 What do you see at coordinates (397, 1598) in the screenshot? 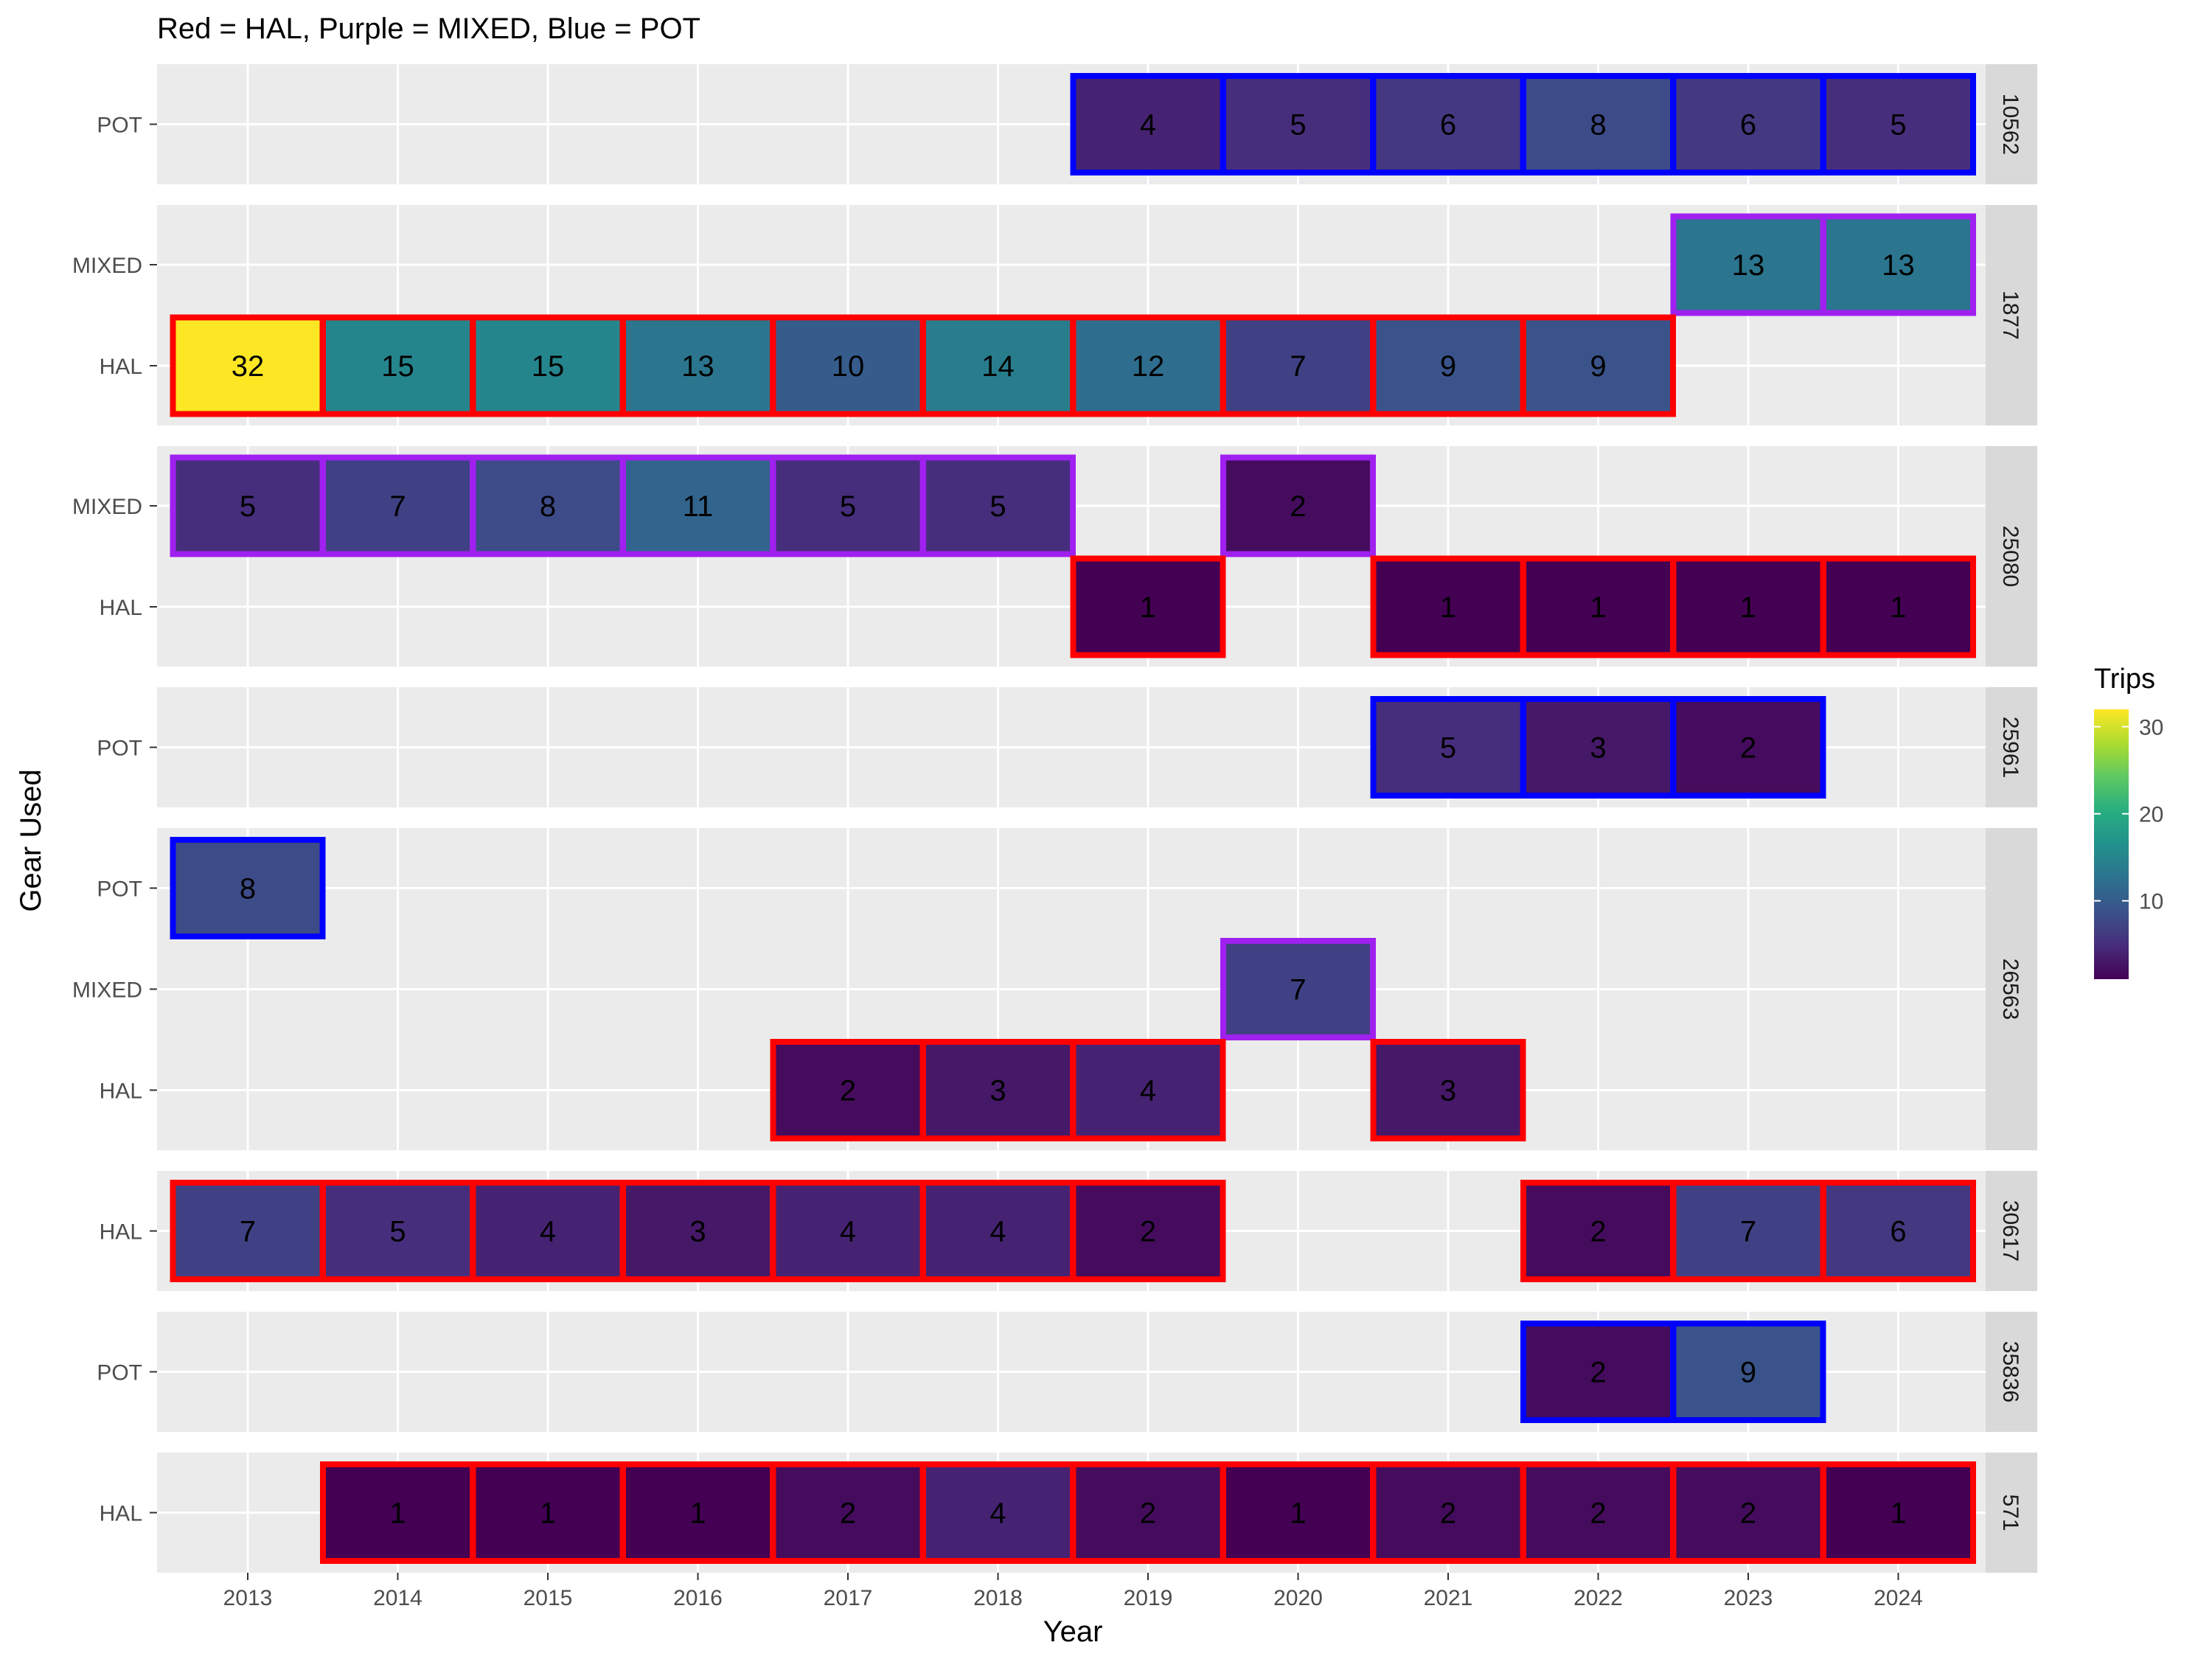
I see `x-tick-label: 2014` at bounding box center [397, 1598].